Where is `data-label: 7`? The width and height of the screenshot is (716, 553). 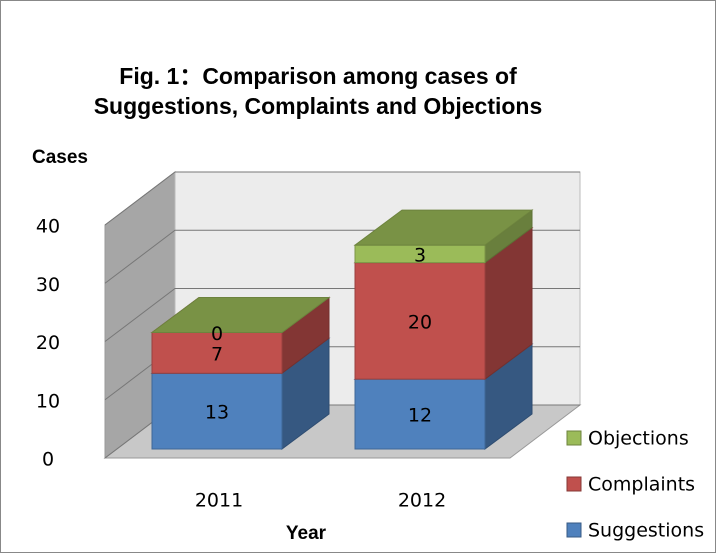
data-label: 7 is located at coordinates (217, 354).